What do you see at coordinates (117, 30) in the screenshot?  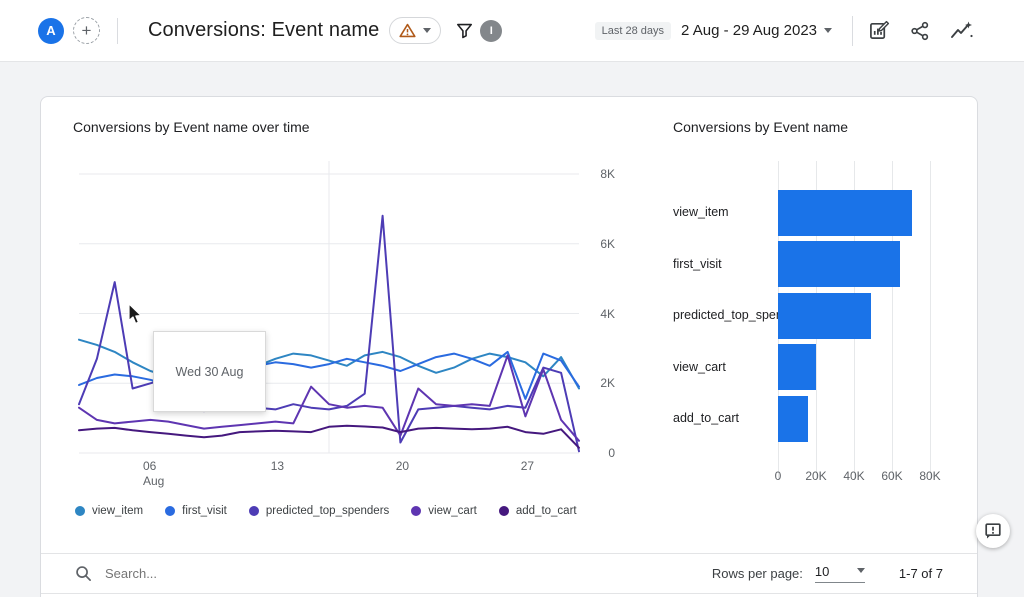 I see `header-divider` at bounding box center [117, 30].